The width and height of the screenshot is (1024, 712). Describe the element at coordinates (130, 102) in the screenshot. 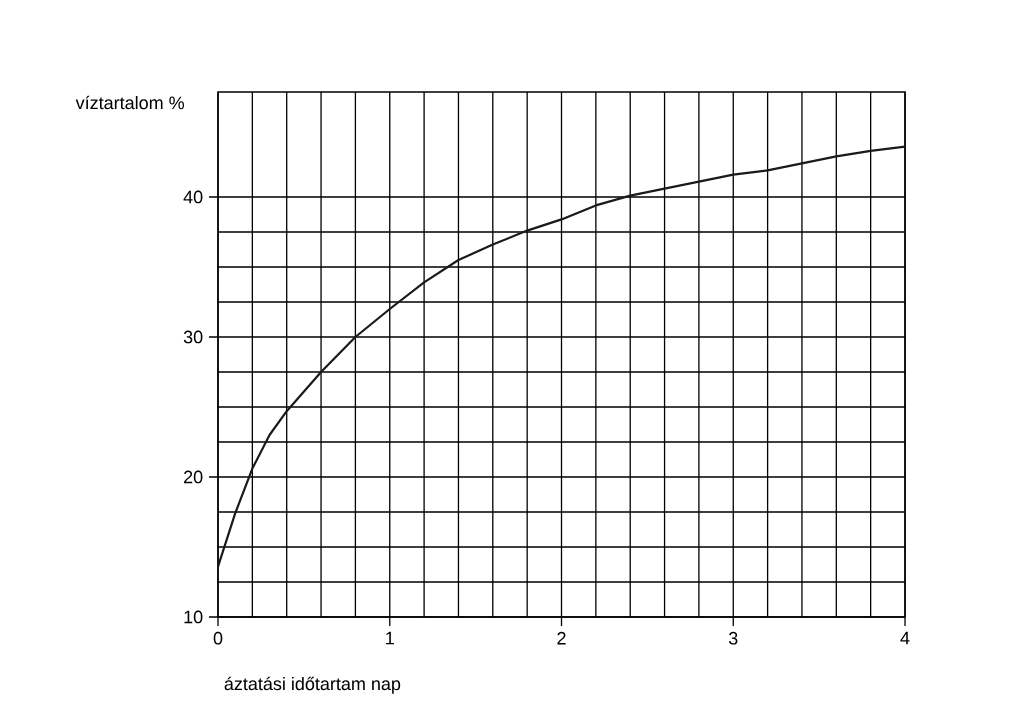

I see `y-axis-title: víztartalom %` at that location.